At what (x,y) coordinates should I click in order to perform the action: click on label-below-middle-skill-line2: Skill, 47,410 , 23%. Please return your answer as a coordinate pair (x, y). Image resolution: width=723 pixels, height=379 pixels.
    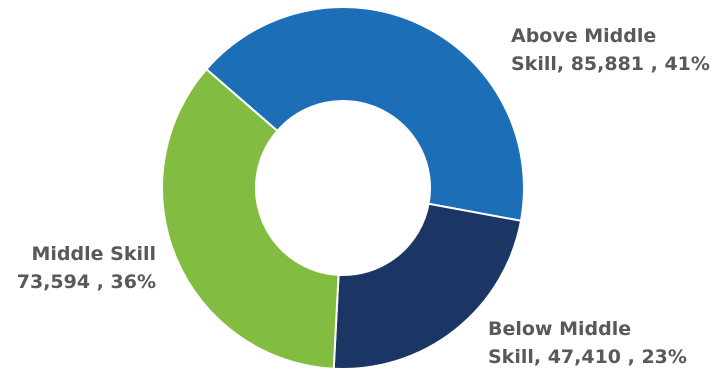
    Looking at the image, I should click on (587, 357).